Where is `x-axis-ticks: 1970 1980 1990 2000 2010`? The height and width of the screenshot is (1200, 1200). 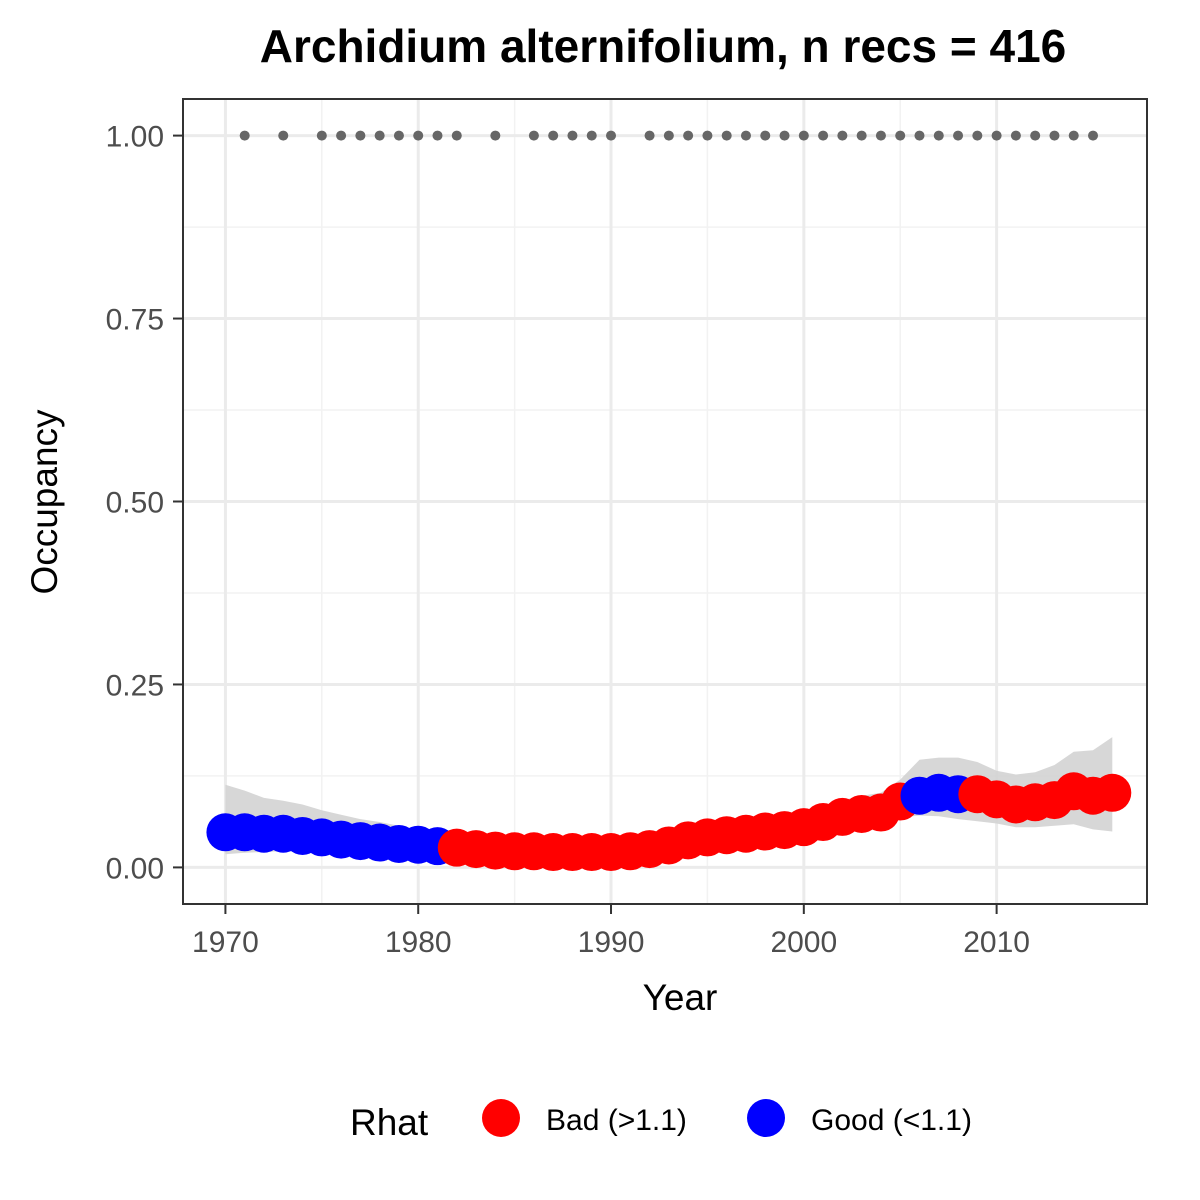
x-axis-ticks: 1970 1980 1990 2000 2010 is located at coordinates (611, 931).